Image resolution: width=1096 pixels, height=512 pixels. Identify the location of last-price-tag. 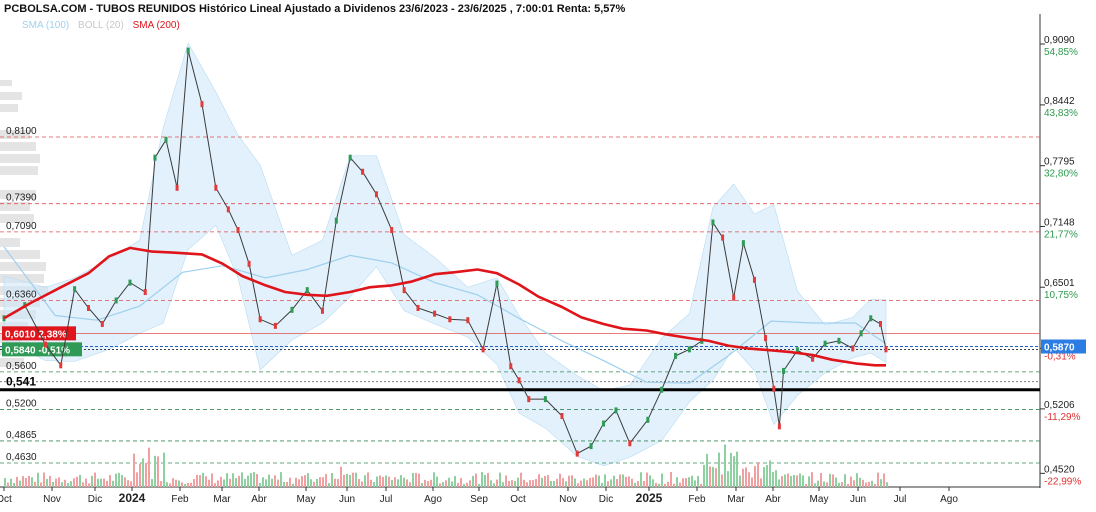
(1063, 346).